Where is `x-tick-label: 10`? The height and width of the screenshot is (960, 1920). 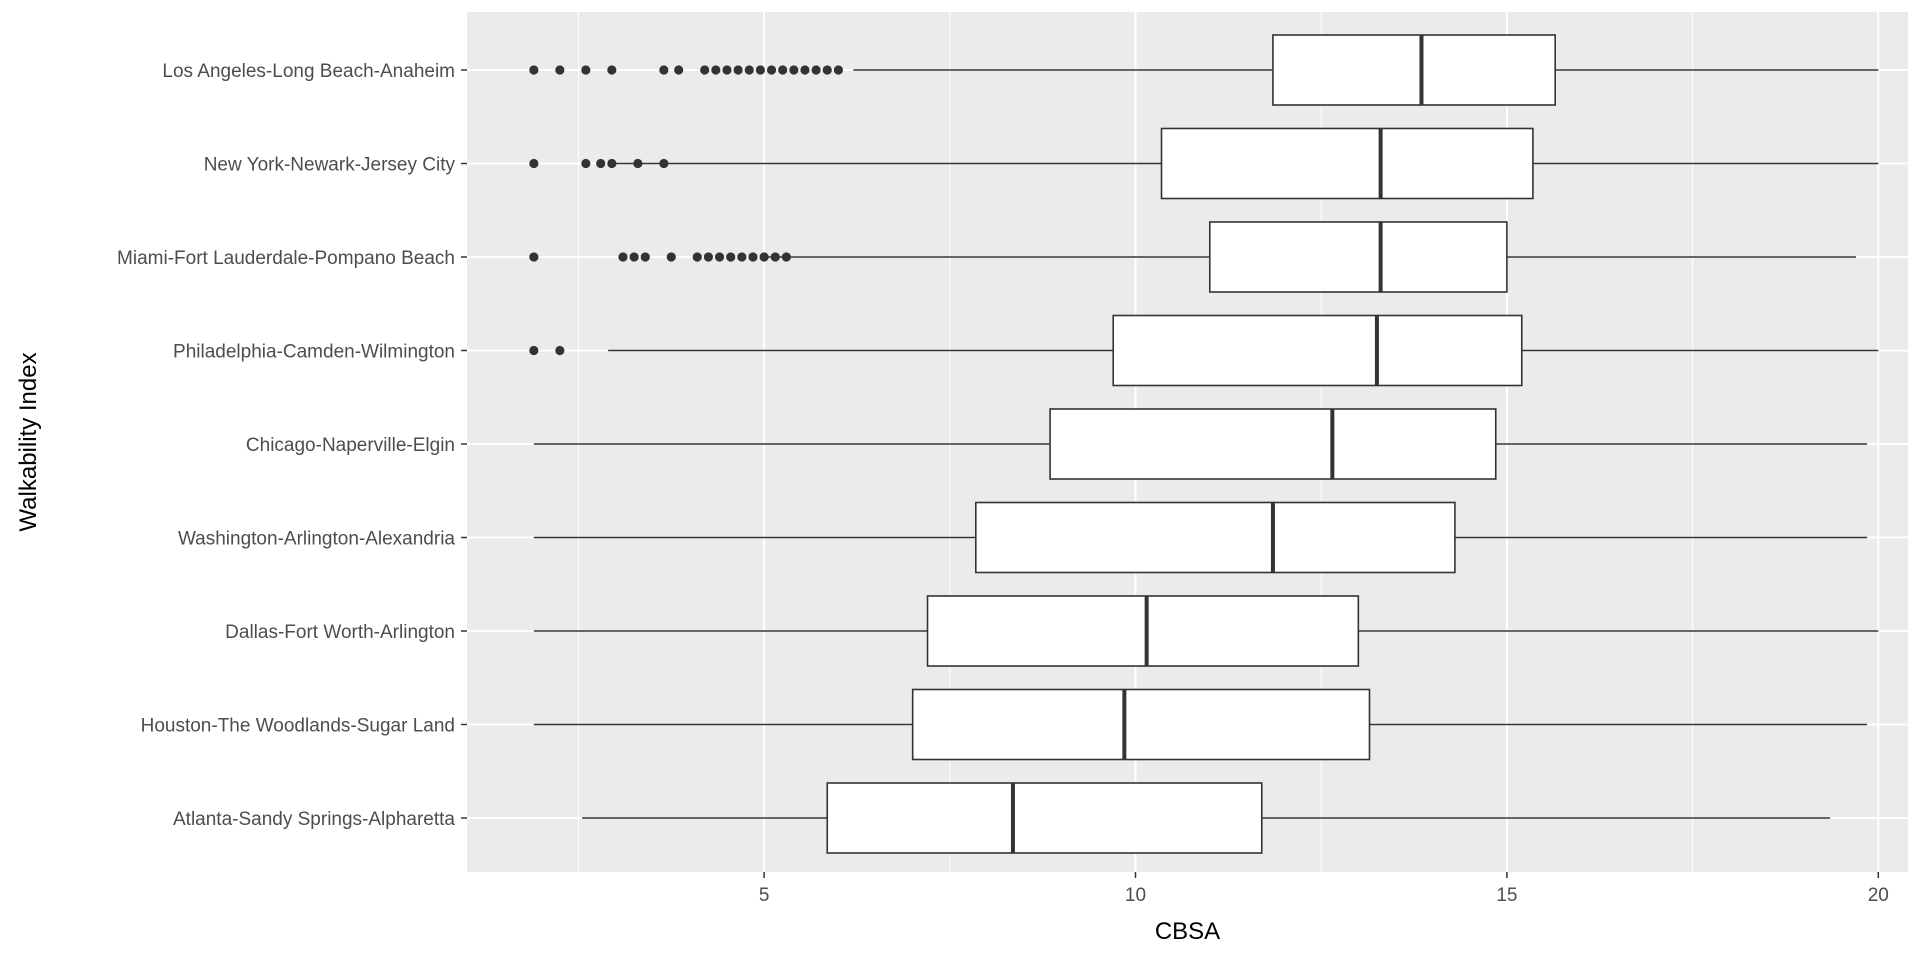 x-tick-label: 10 is located at coordinates (1135, 895).